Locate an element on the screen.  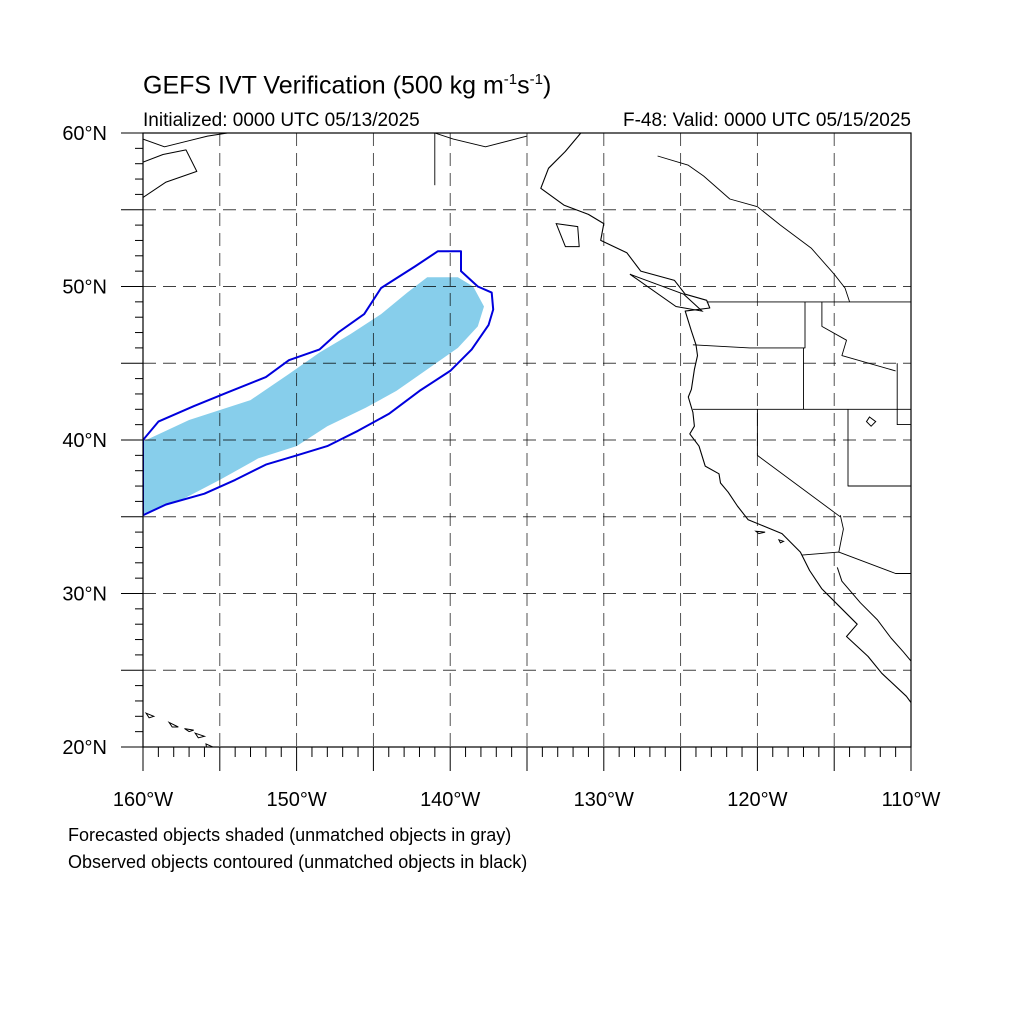
chart-title: GEFS IVT Verification (500 kg m-1s-1) is located at coordinates (347, 85).